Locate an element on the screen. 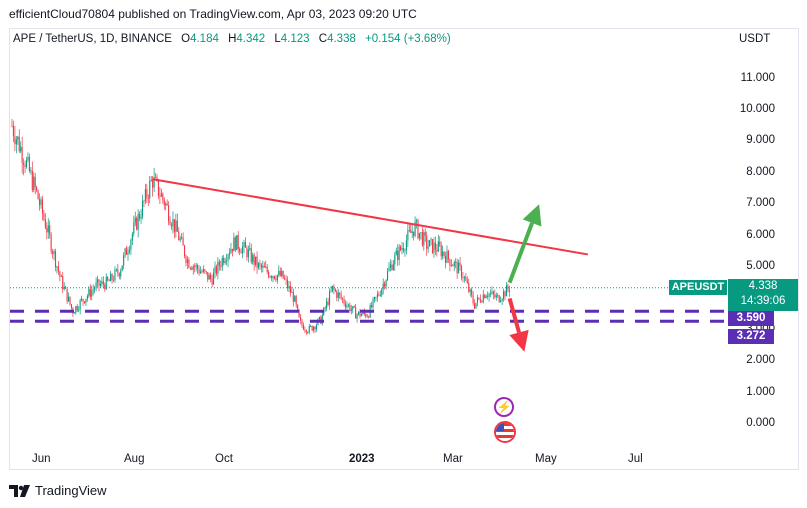 This screenshot has width=807, height=508. legend-high-label: H is located at coordinates (232, 39).